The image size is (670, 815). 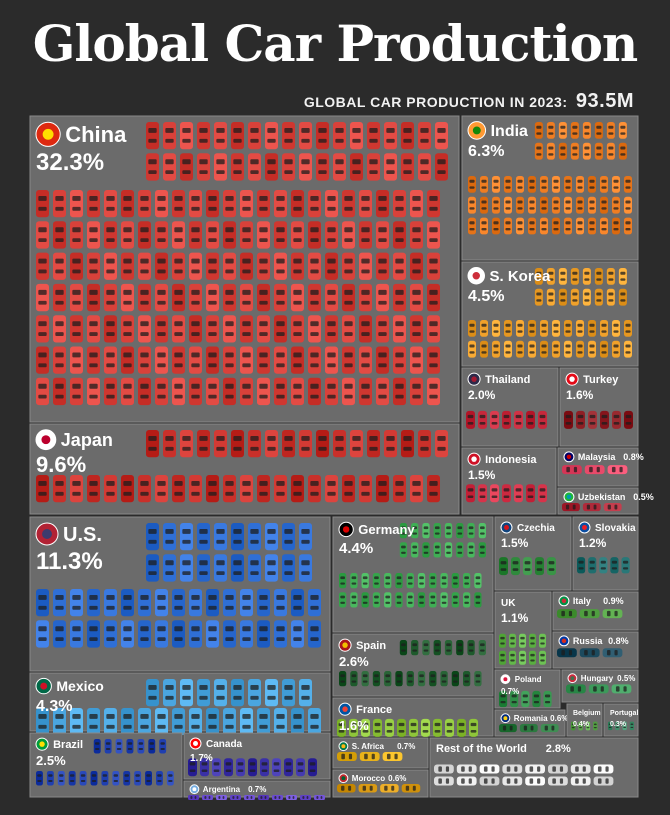 I want to click on tile-slovakia: Slovakia 1.2%, so click(x=605, y=553).